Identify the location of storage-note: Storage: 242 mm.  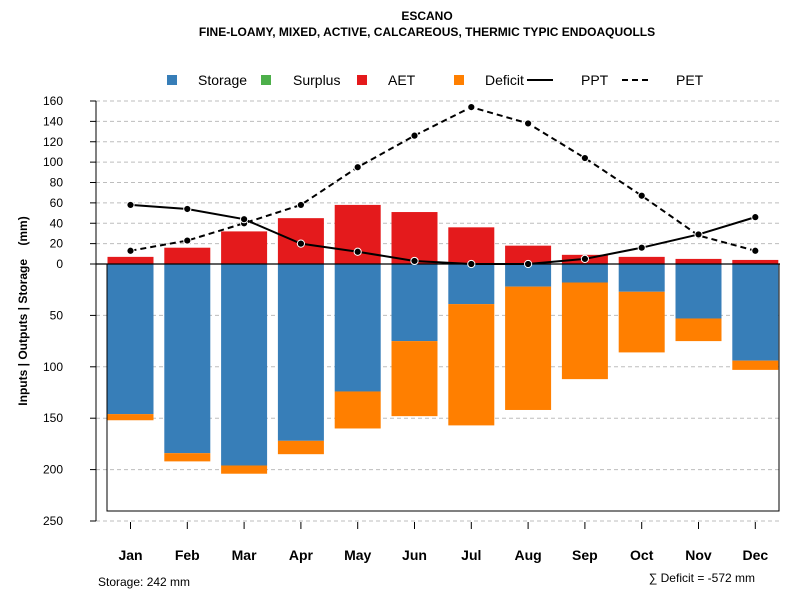
(144, 582).